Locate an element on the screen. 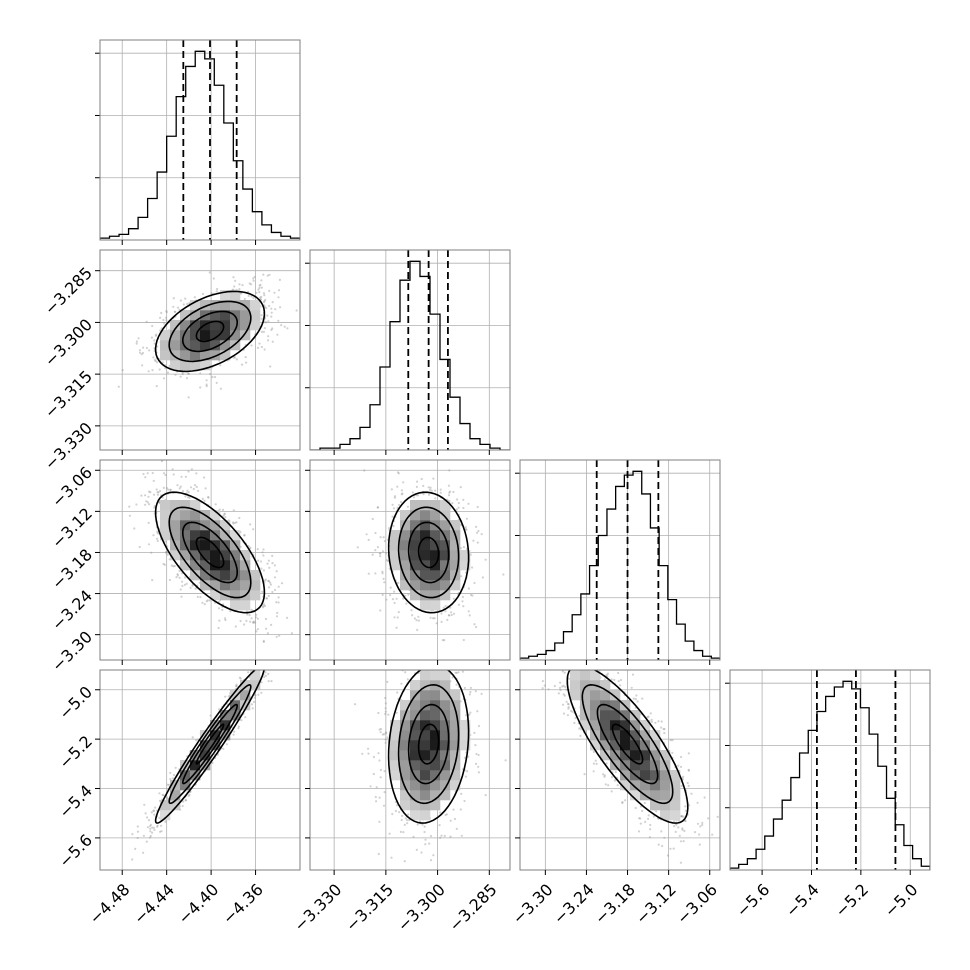  x-tick-label: −5.4 is located at coordinates (802, 900).